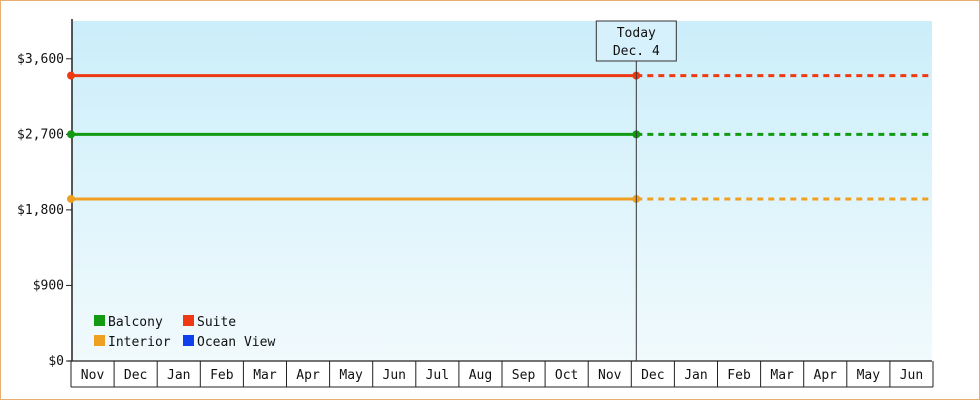  Describe the element at coordinates (636, 33) in the screenshot. I see `today-label-line1: Today` at that location.